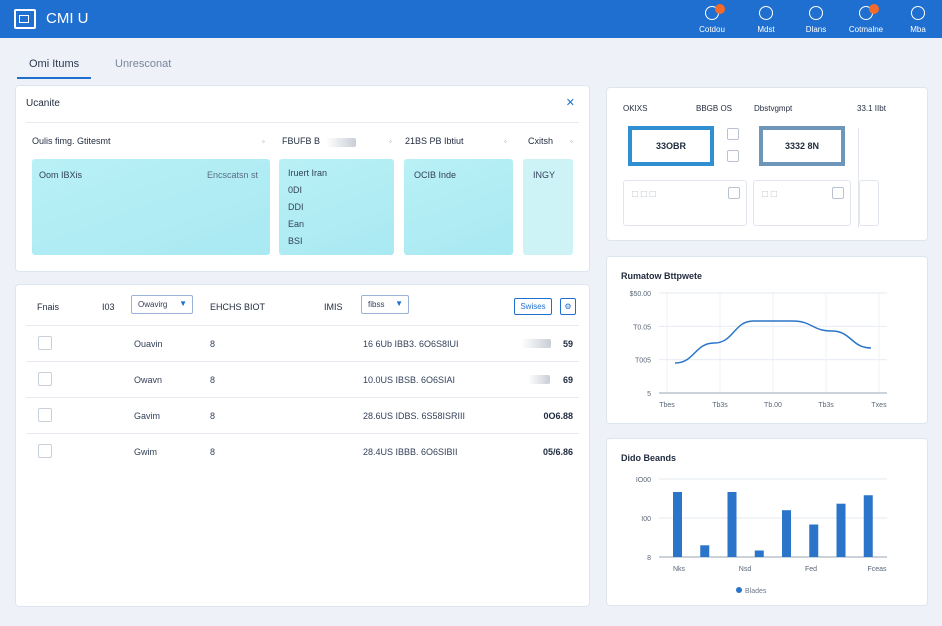 This screenshot has height=626, width=942. What do you see at coordinates (643, 480) in the screenshot?
I see `y-tick-label: IO00` at bounding box center [643, 480].